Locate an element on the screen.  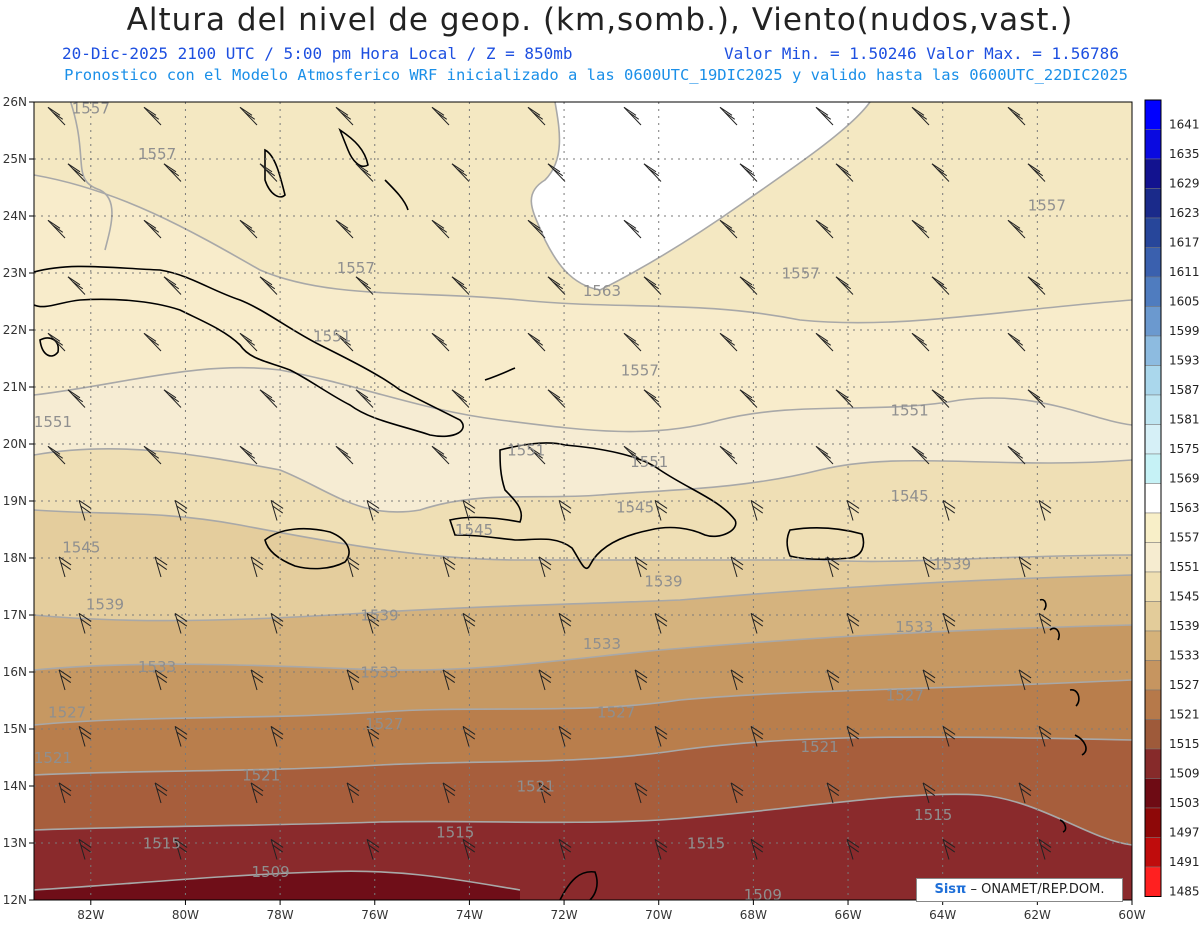
leeward-islands is located at coordinates (1063, 715).